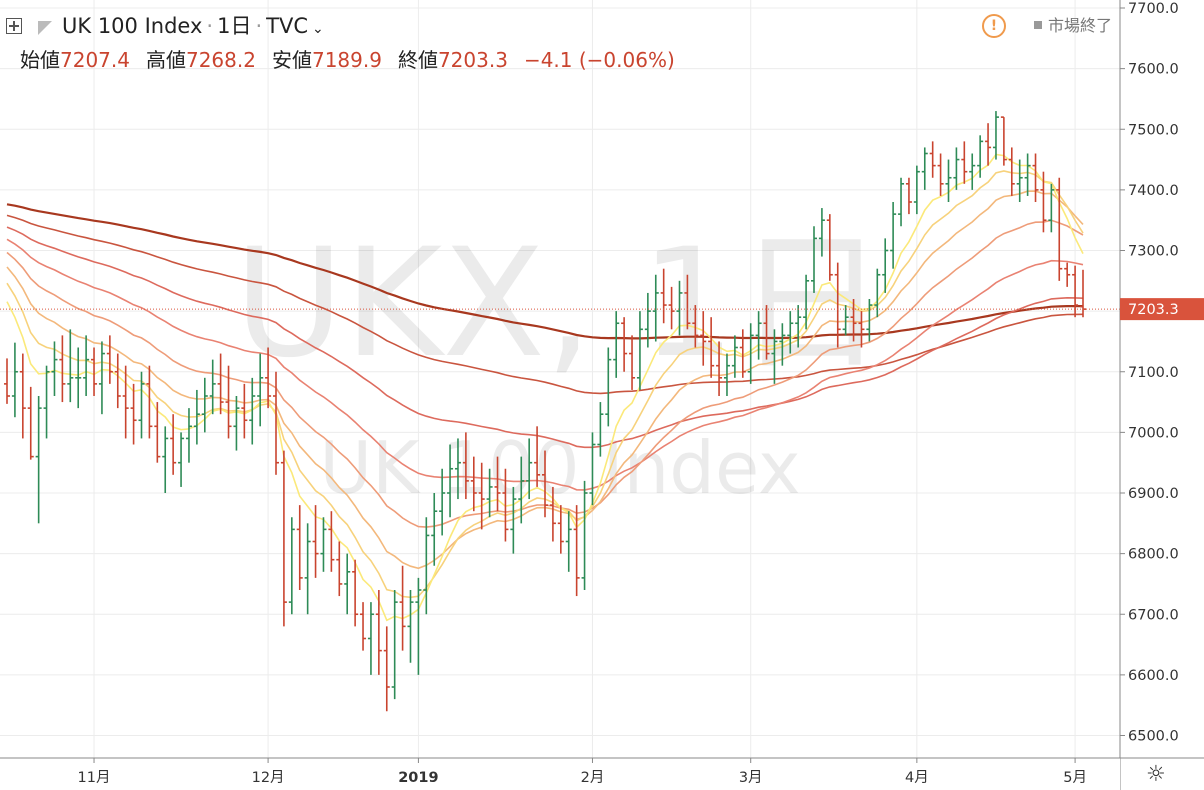 The width and height of the screenshot is (1204, 790). I want to click on y-axis-panel, so click(1162, 395).